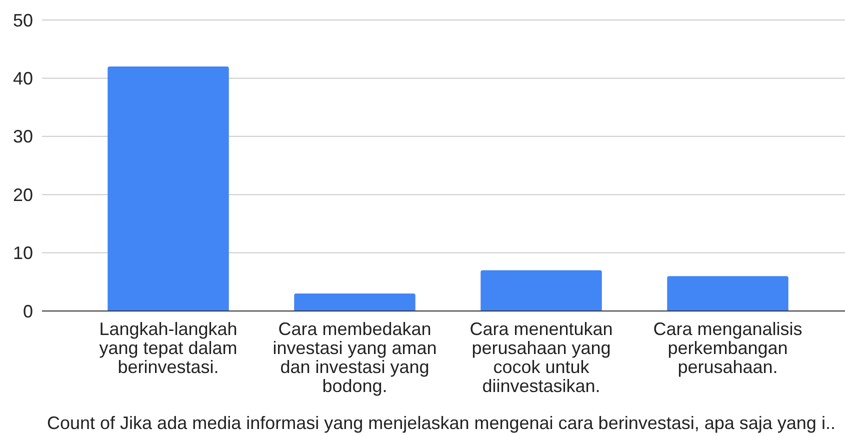  I want to click on y-tick-label: 0, so click(27, 311).